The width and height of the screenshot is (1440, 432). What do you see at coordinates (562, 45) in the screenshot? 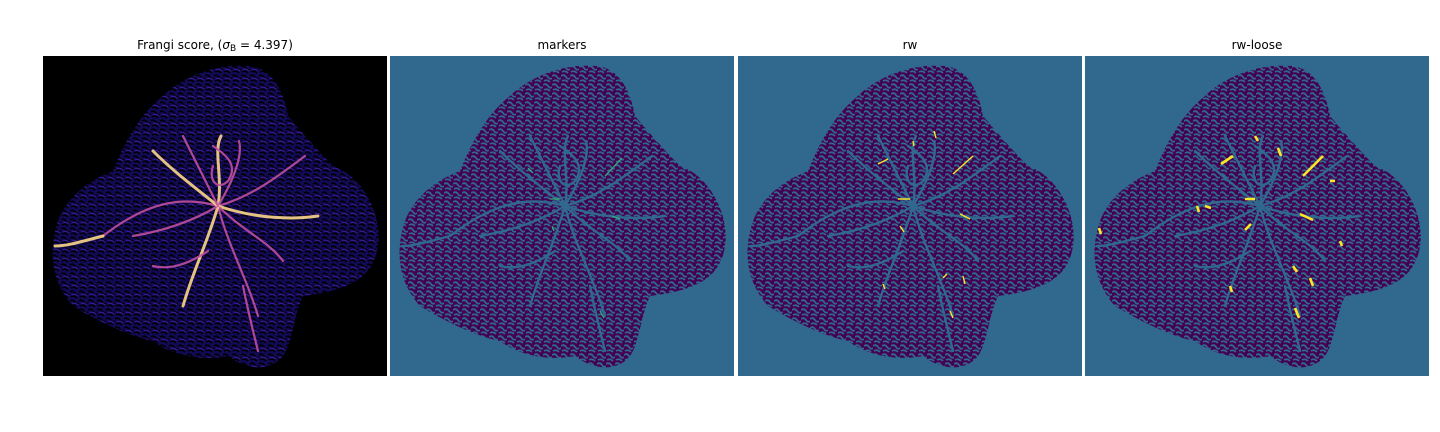
I see `markers-panel-title: markers` at bounding box center [562, 45].